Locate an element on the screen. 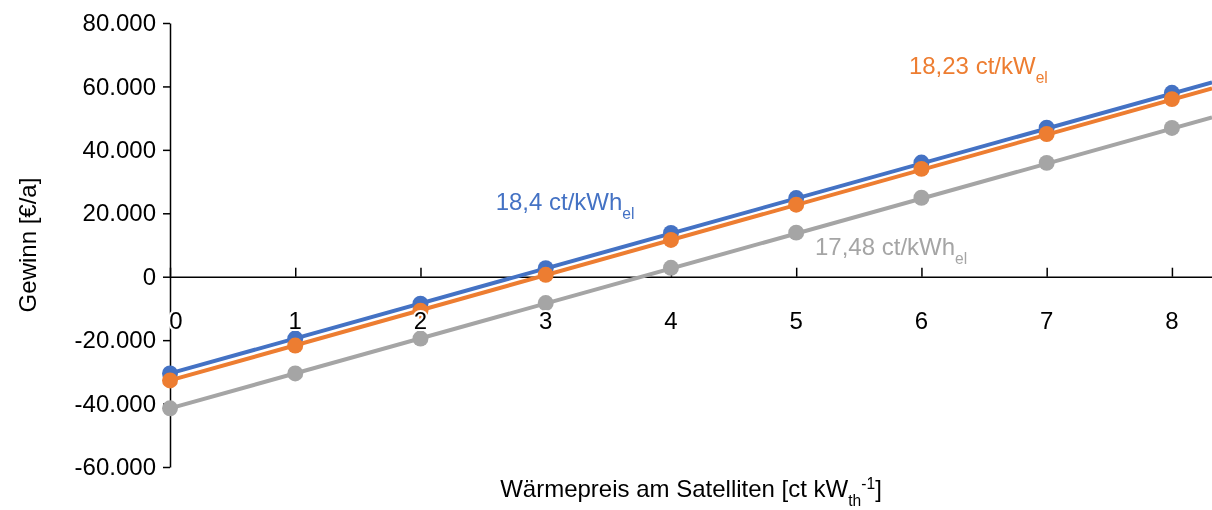 This screenshot has width=1212, height=510. x-tick-label: 1 is located at coordinates (295, 320).